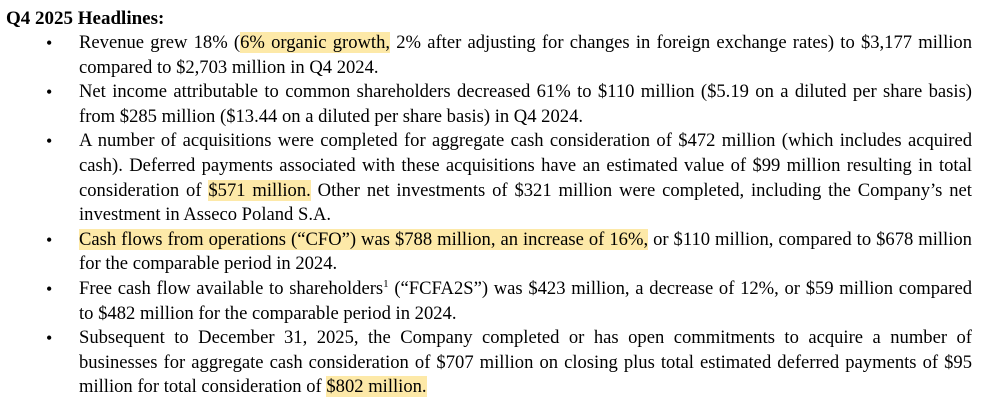 The width and height of the screenshot is (992, 416). I want to click on highlighted-text: 6% organic growth,, so click(315, 42).